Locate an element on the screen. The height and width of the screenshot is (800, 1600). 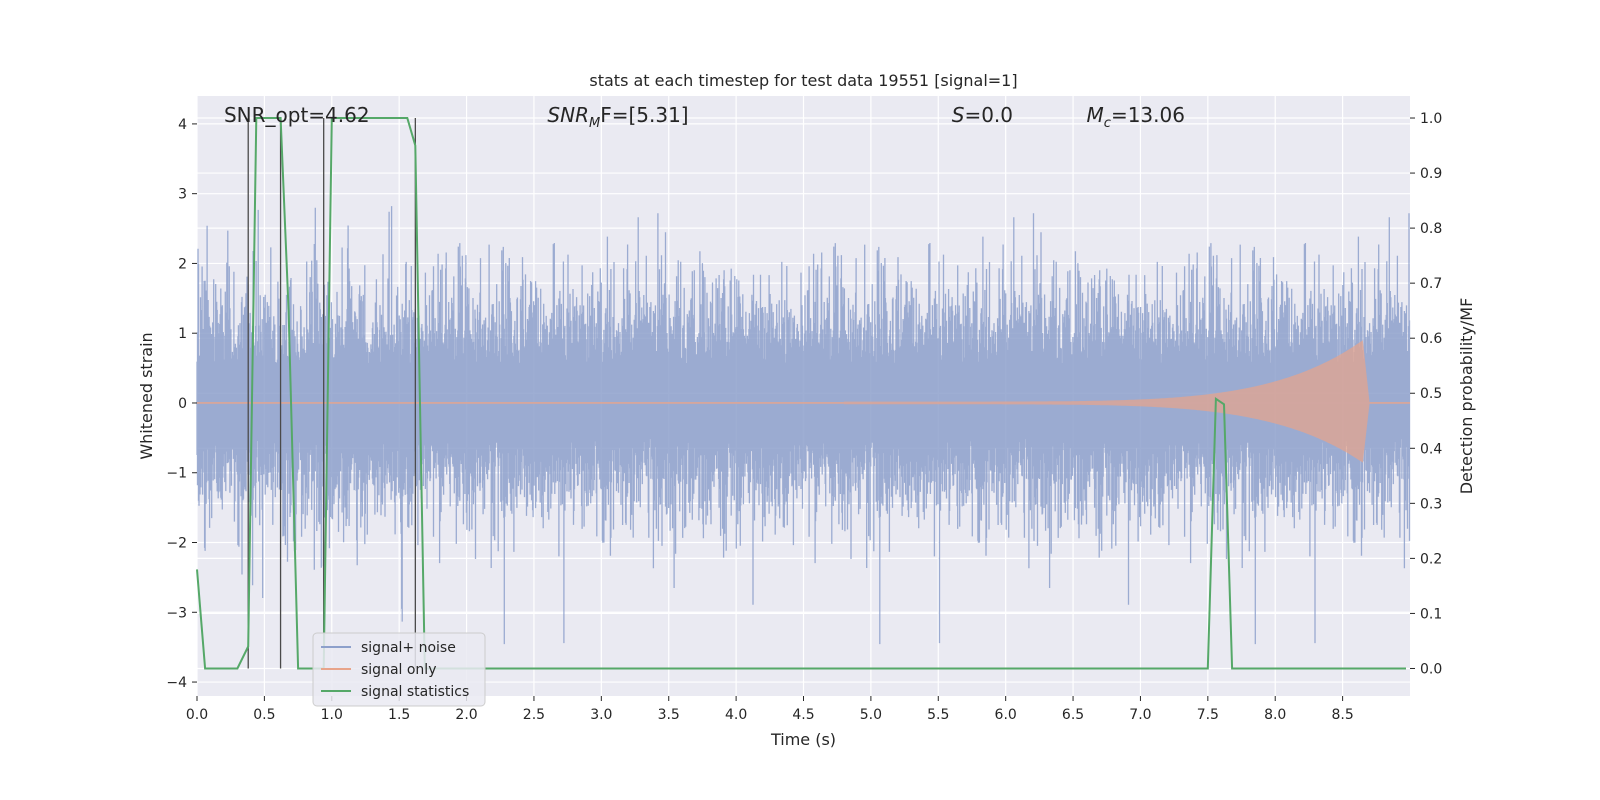
y-tick-label-right: 0.2 is located at coordinates (1431, 559).